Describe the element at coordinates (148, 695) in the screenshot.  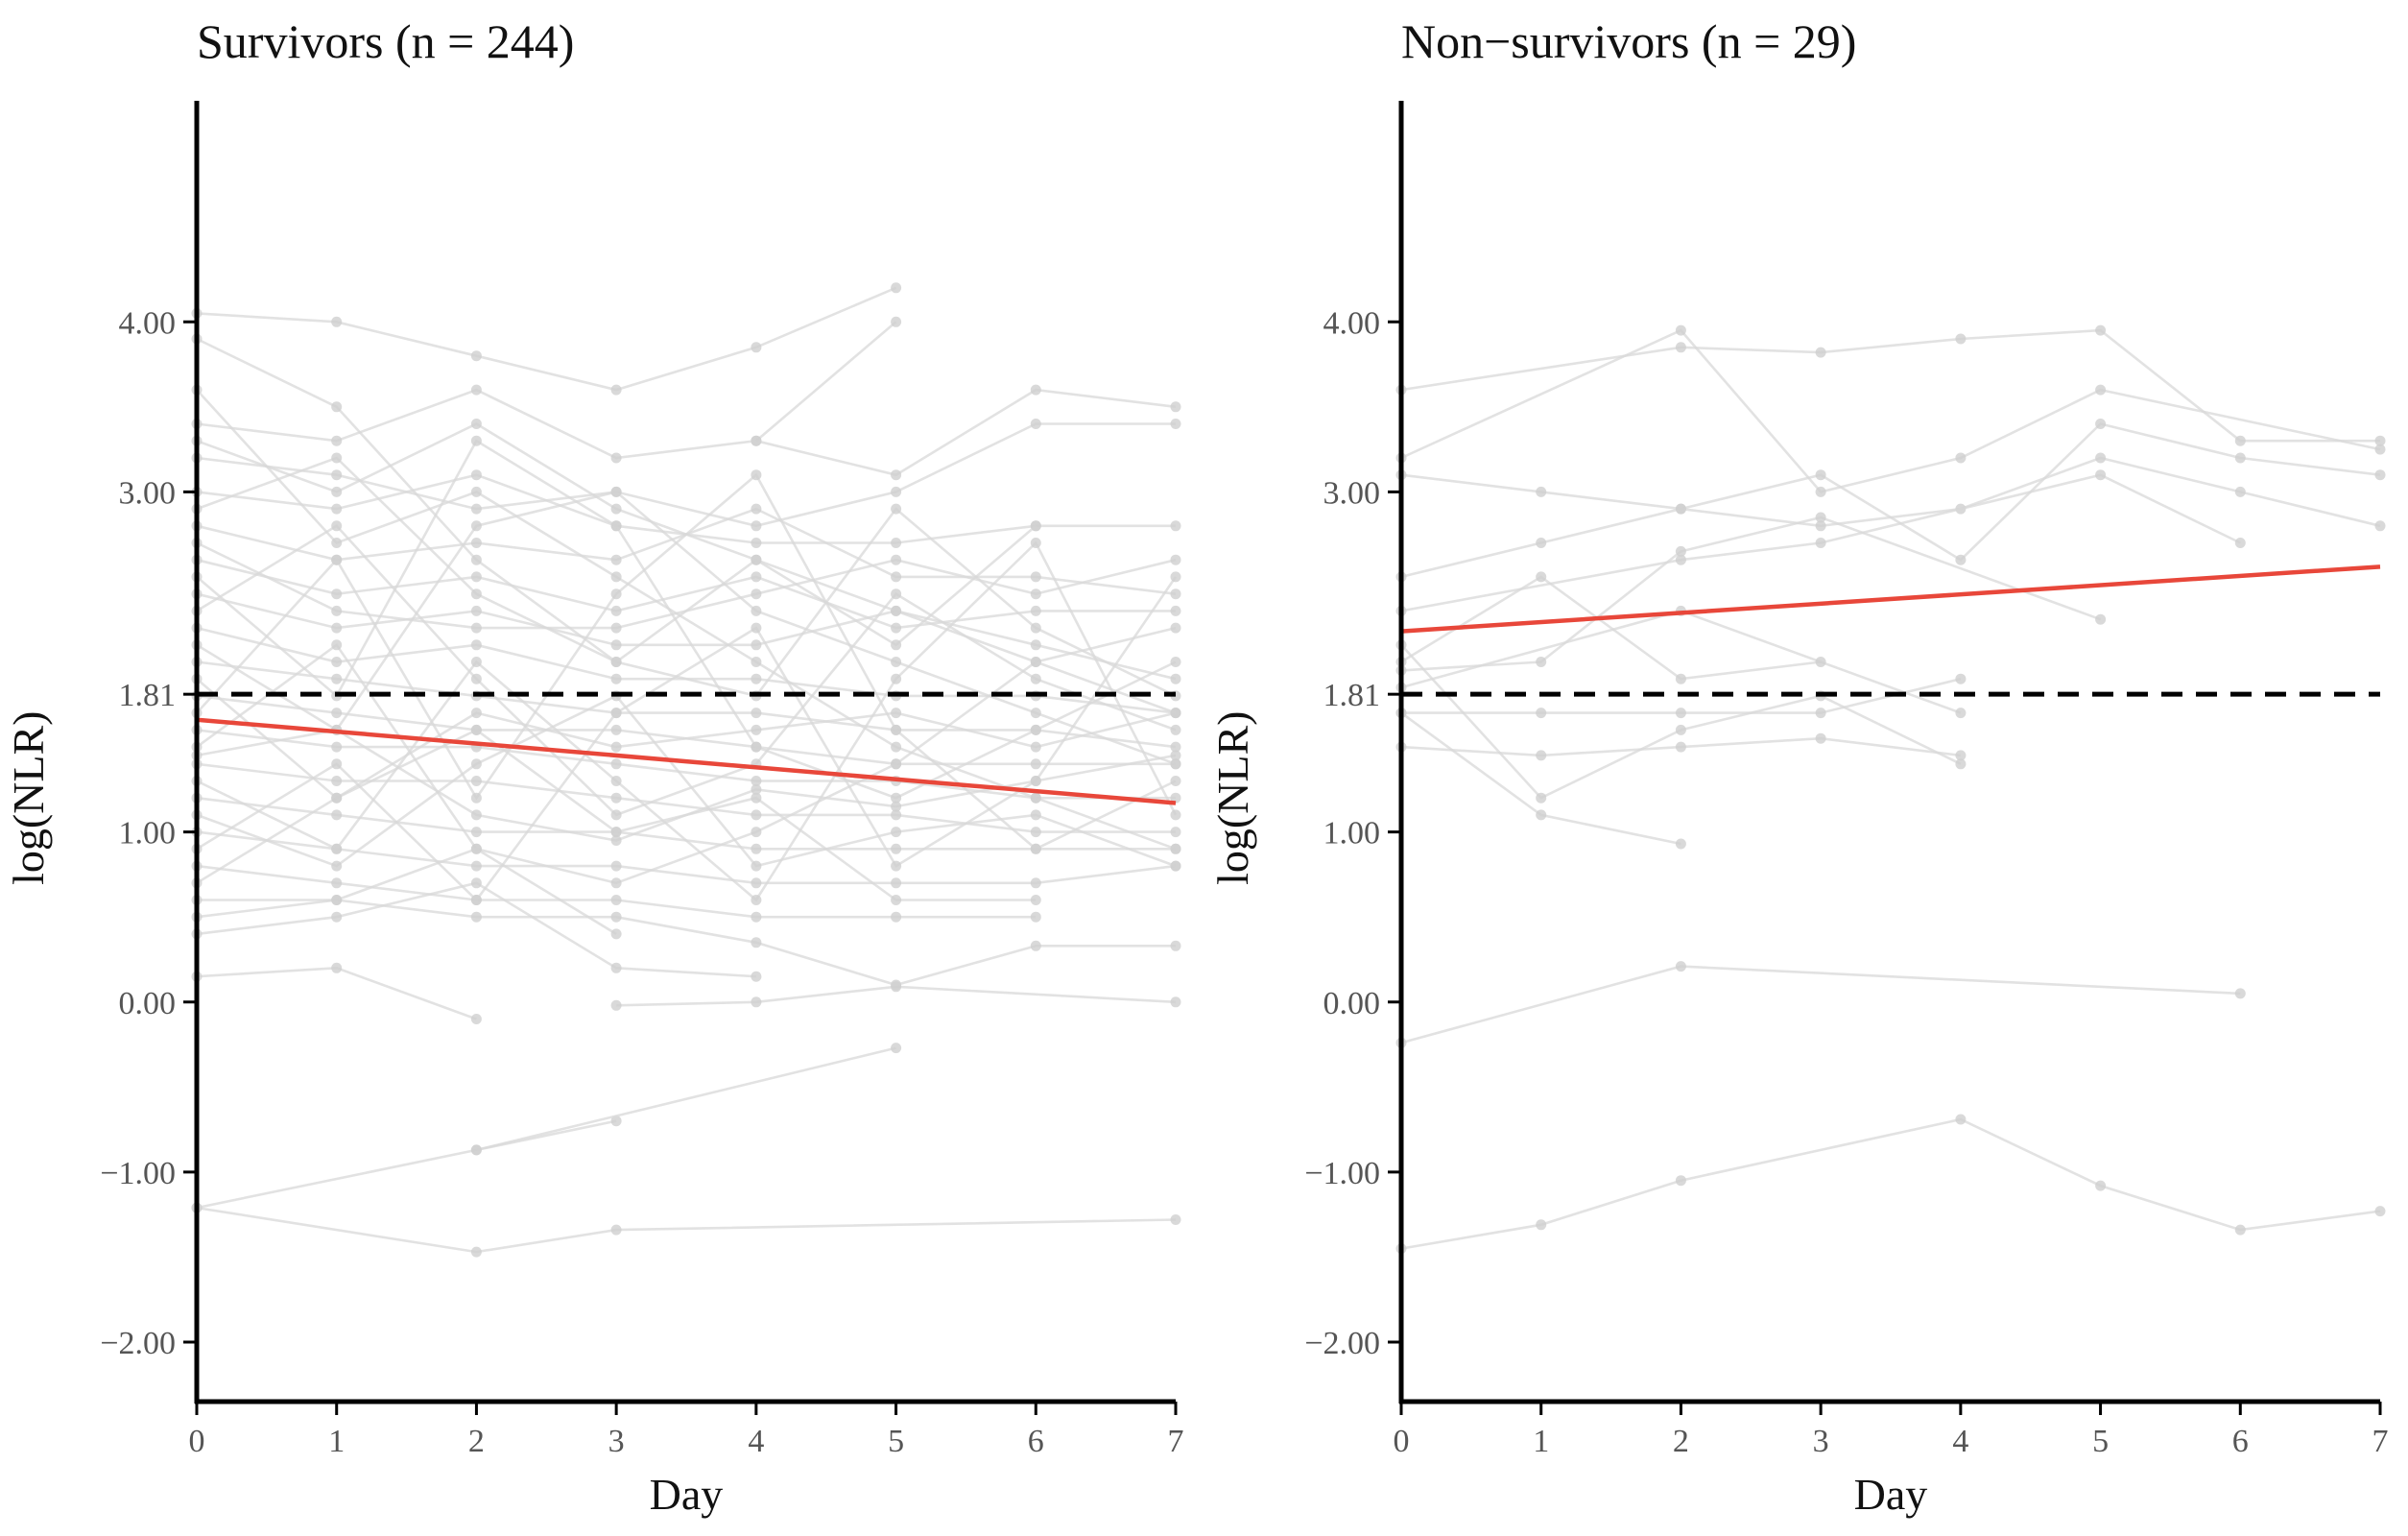
I see `survivors-y-tick-label: 1.81` at that location.